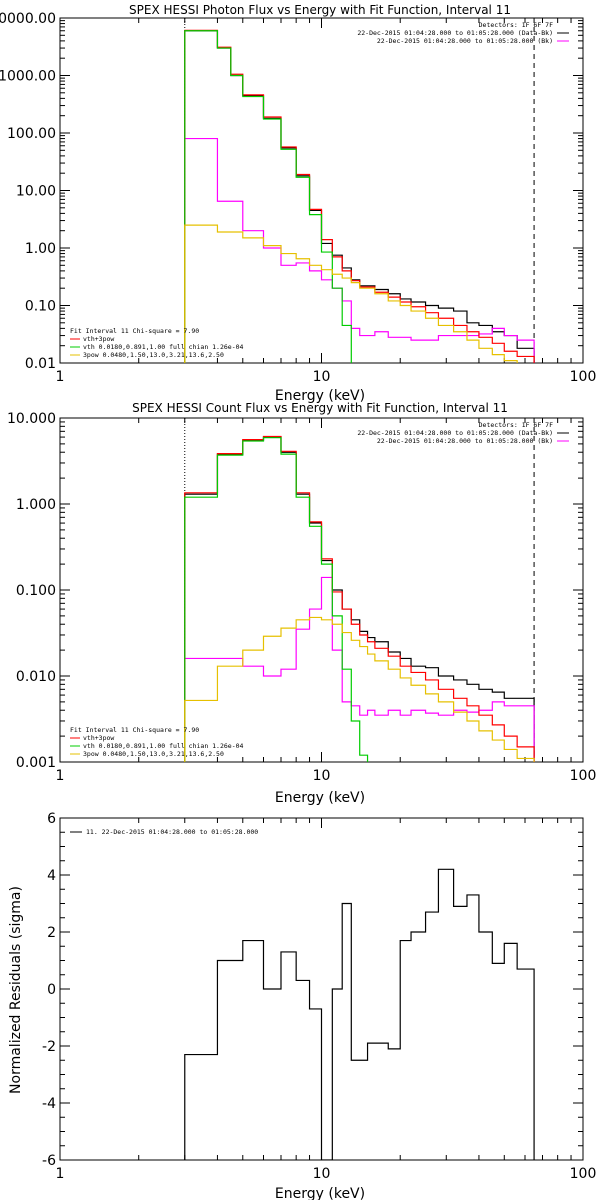 This screenshot has width=600, height=1200. What do you see at coordinates (16, 990) in the screenshot?
I see `residuals-ylabel: Normalized Residuals (sigma)` at bounding box center [16, 990].